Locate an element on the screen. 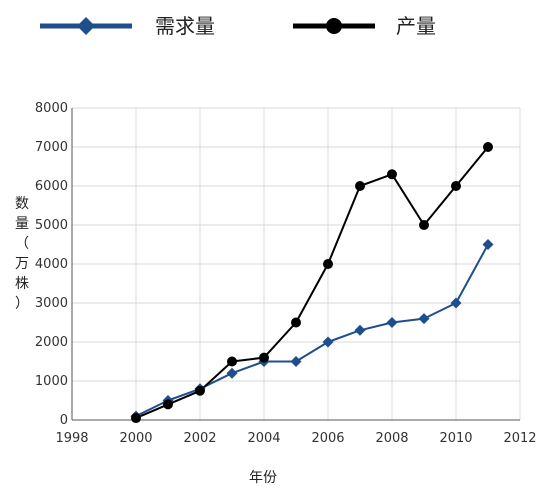 The height and width of the screenshot is (502, 554). x-tick-label: 2000 is located at coordinates (135, 438).